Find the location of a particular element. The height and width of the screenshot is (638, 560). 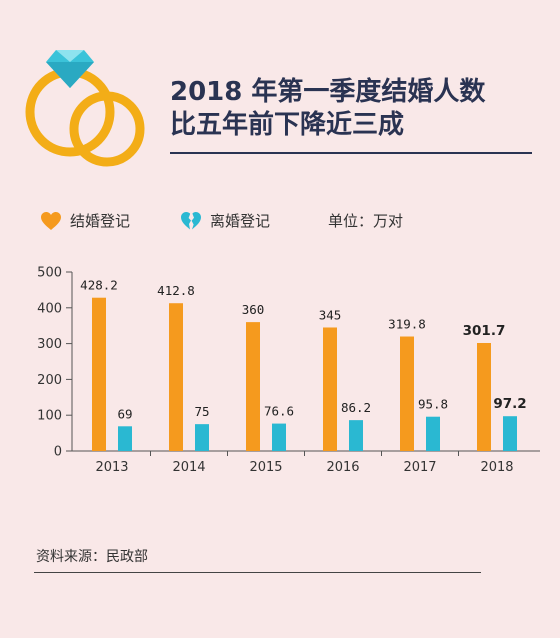

data-label-marriage: 360 is located at coordinates (253, 309).